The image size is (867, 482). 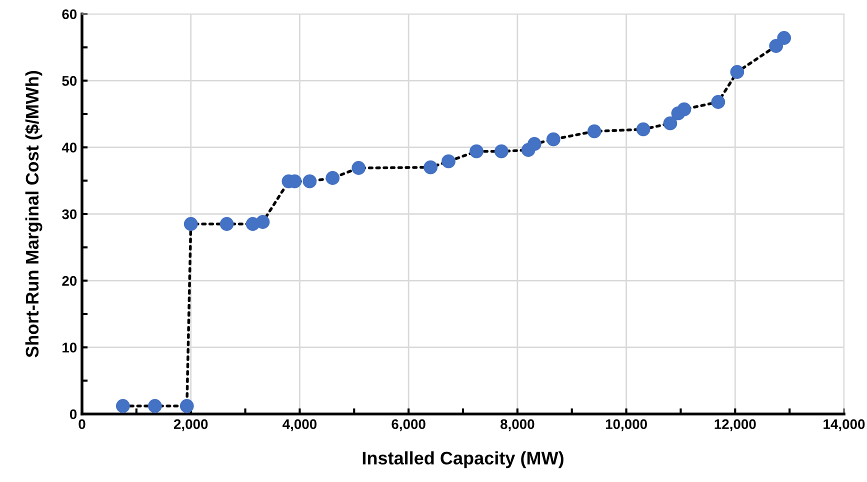 I want to click on x-tick-label: 6,000, so click(x=409, y=425).